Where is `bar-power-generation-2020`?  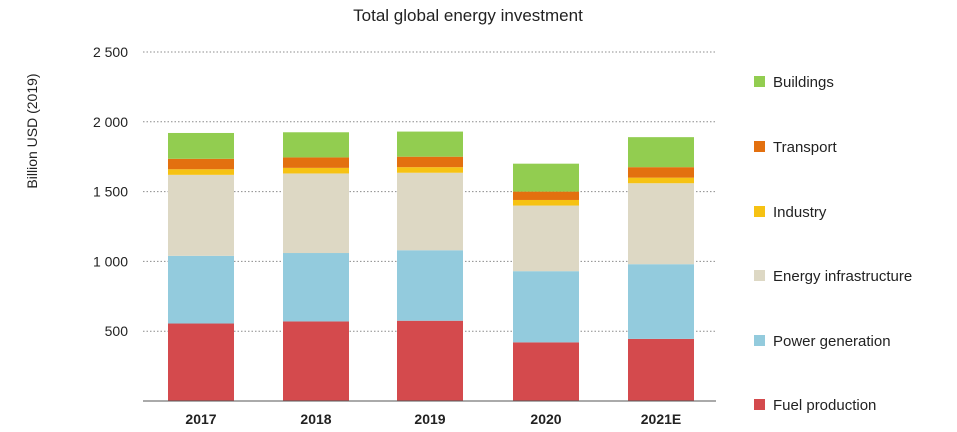
bar-power-generation-2020 is located at coordinates (546, 307).